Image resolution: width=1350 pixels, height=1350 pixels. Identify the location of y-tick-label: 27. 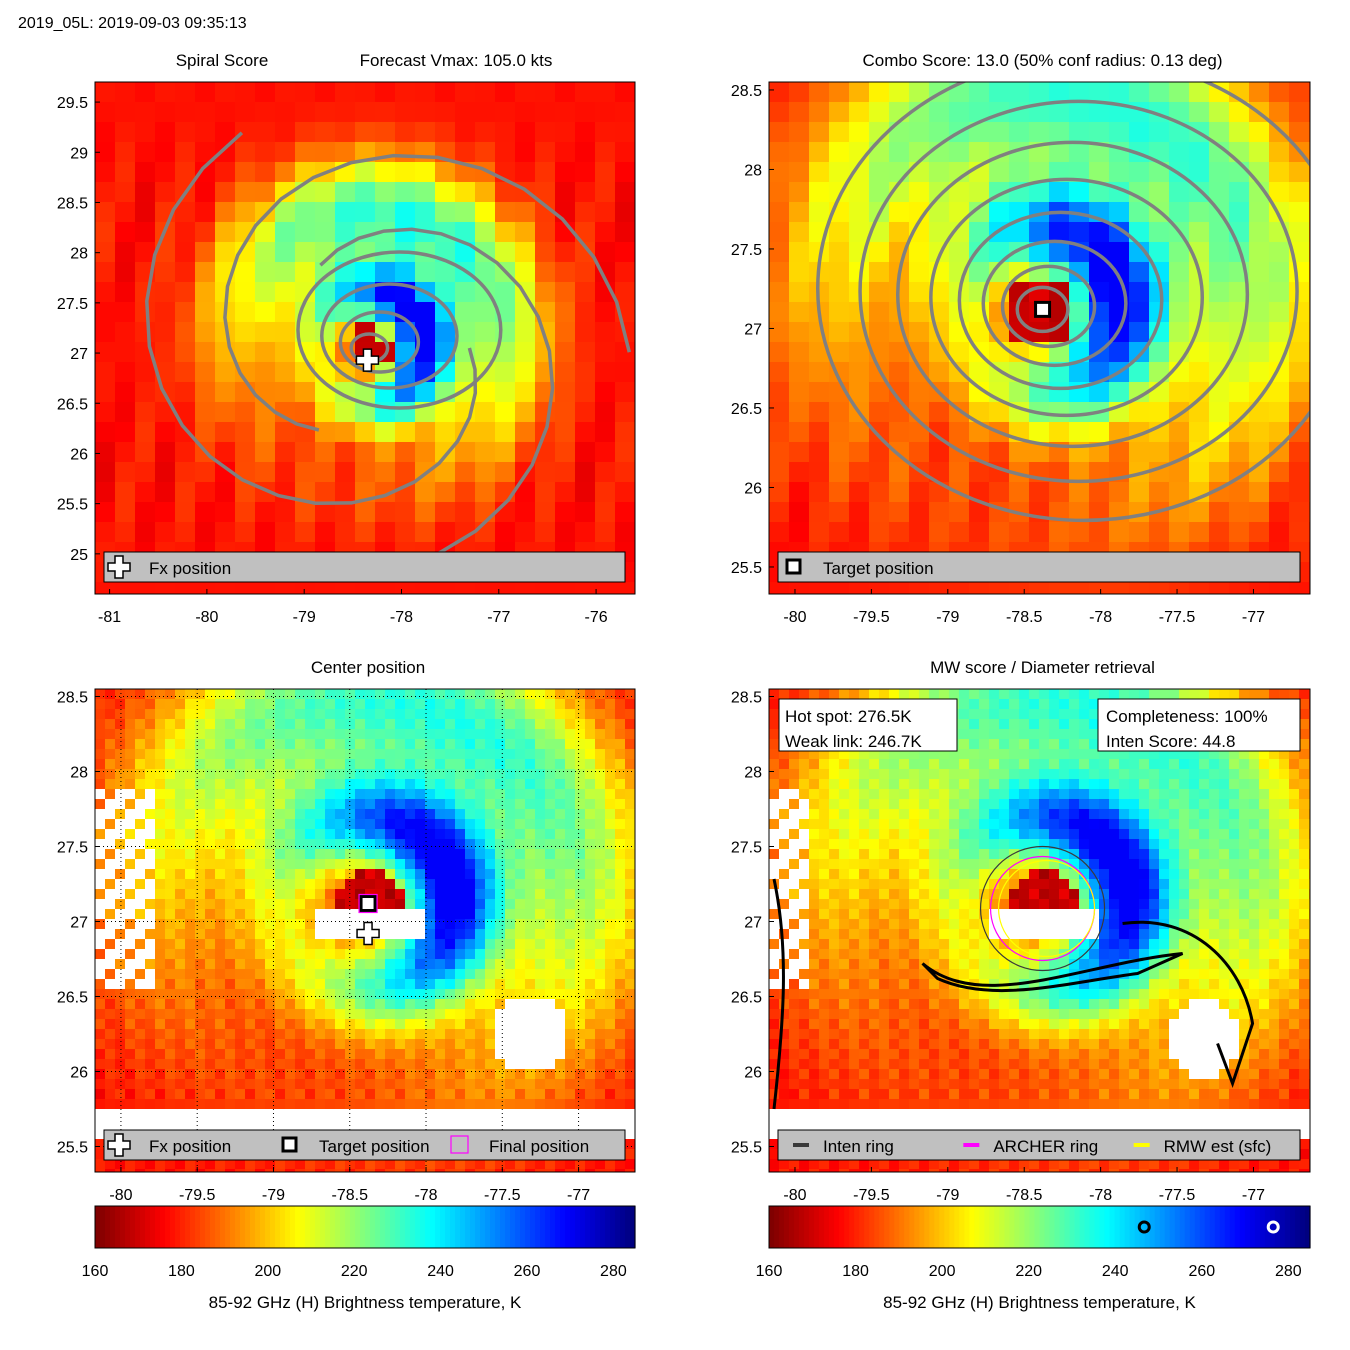
(79, 923).